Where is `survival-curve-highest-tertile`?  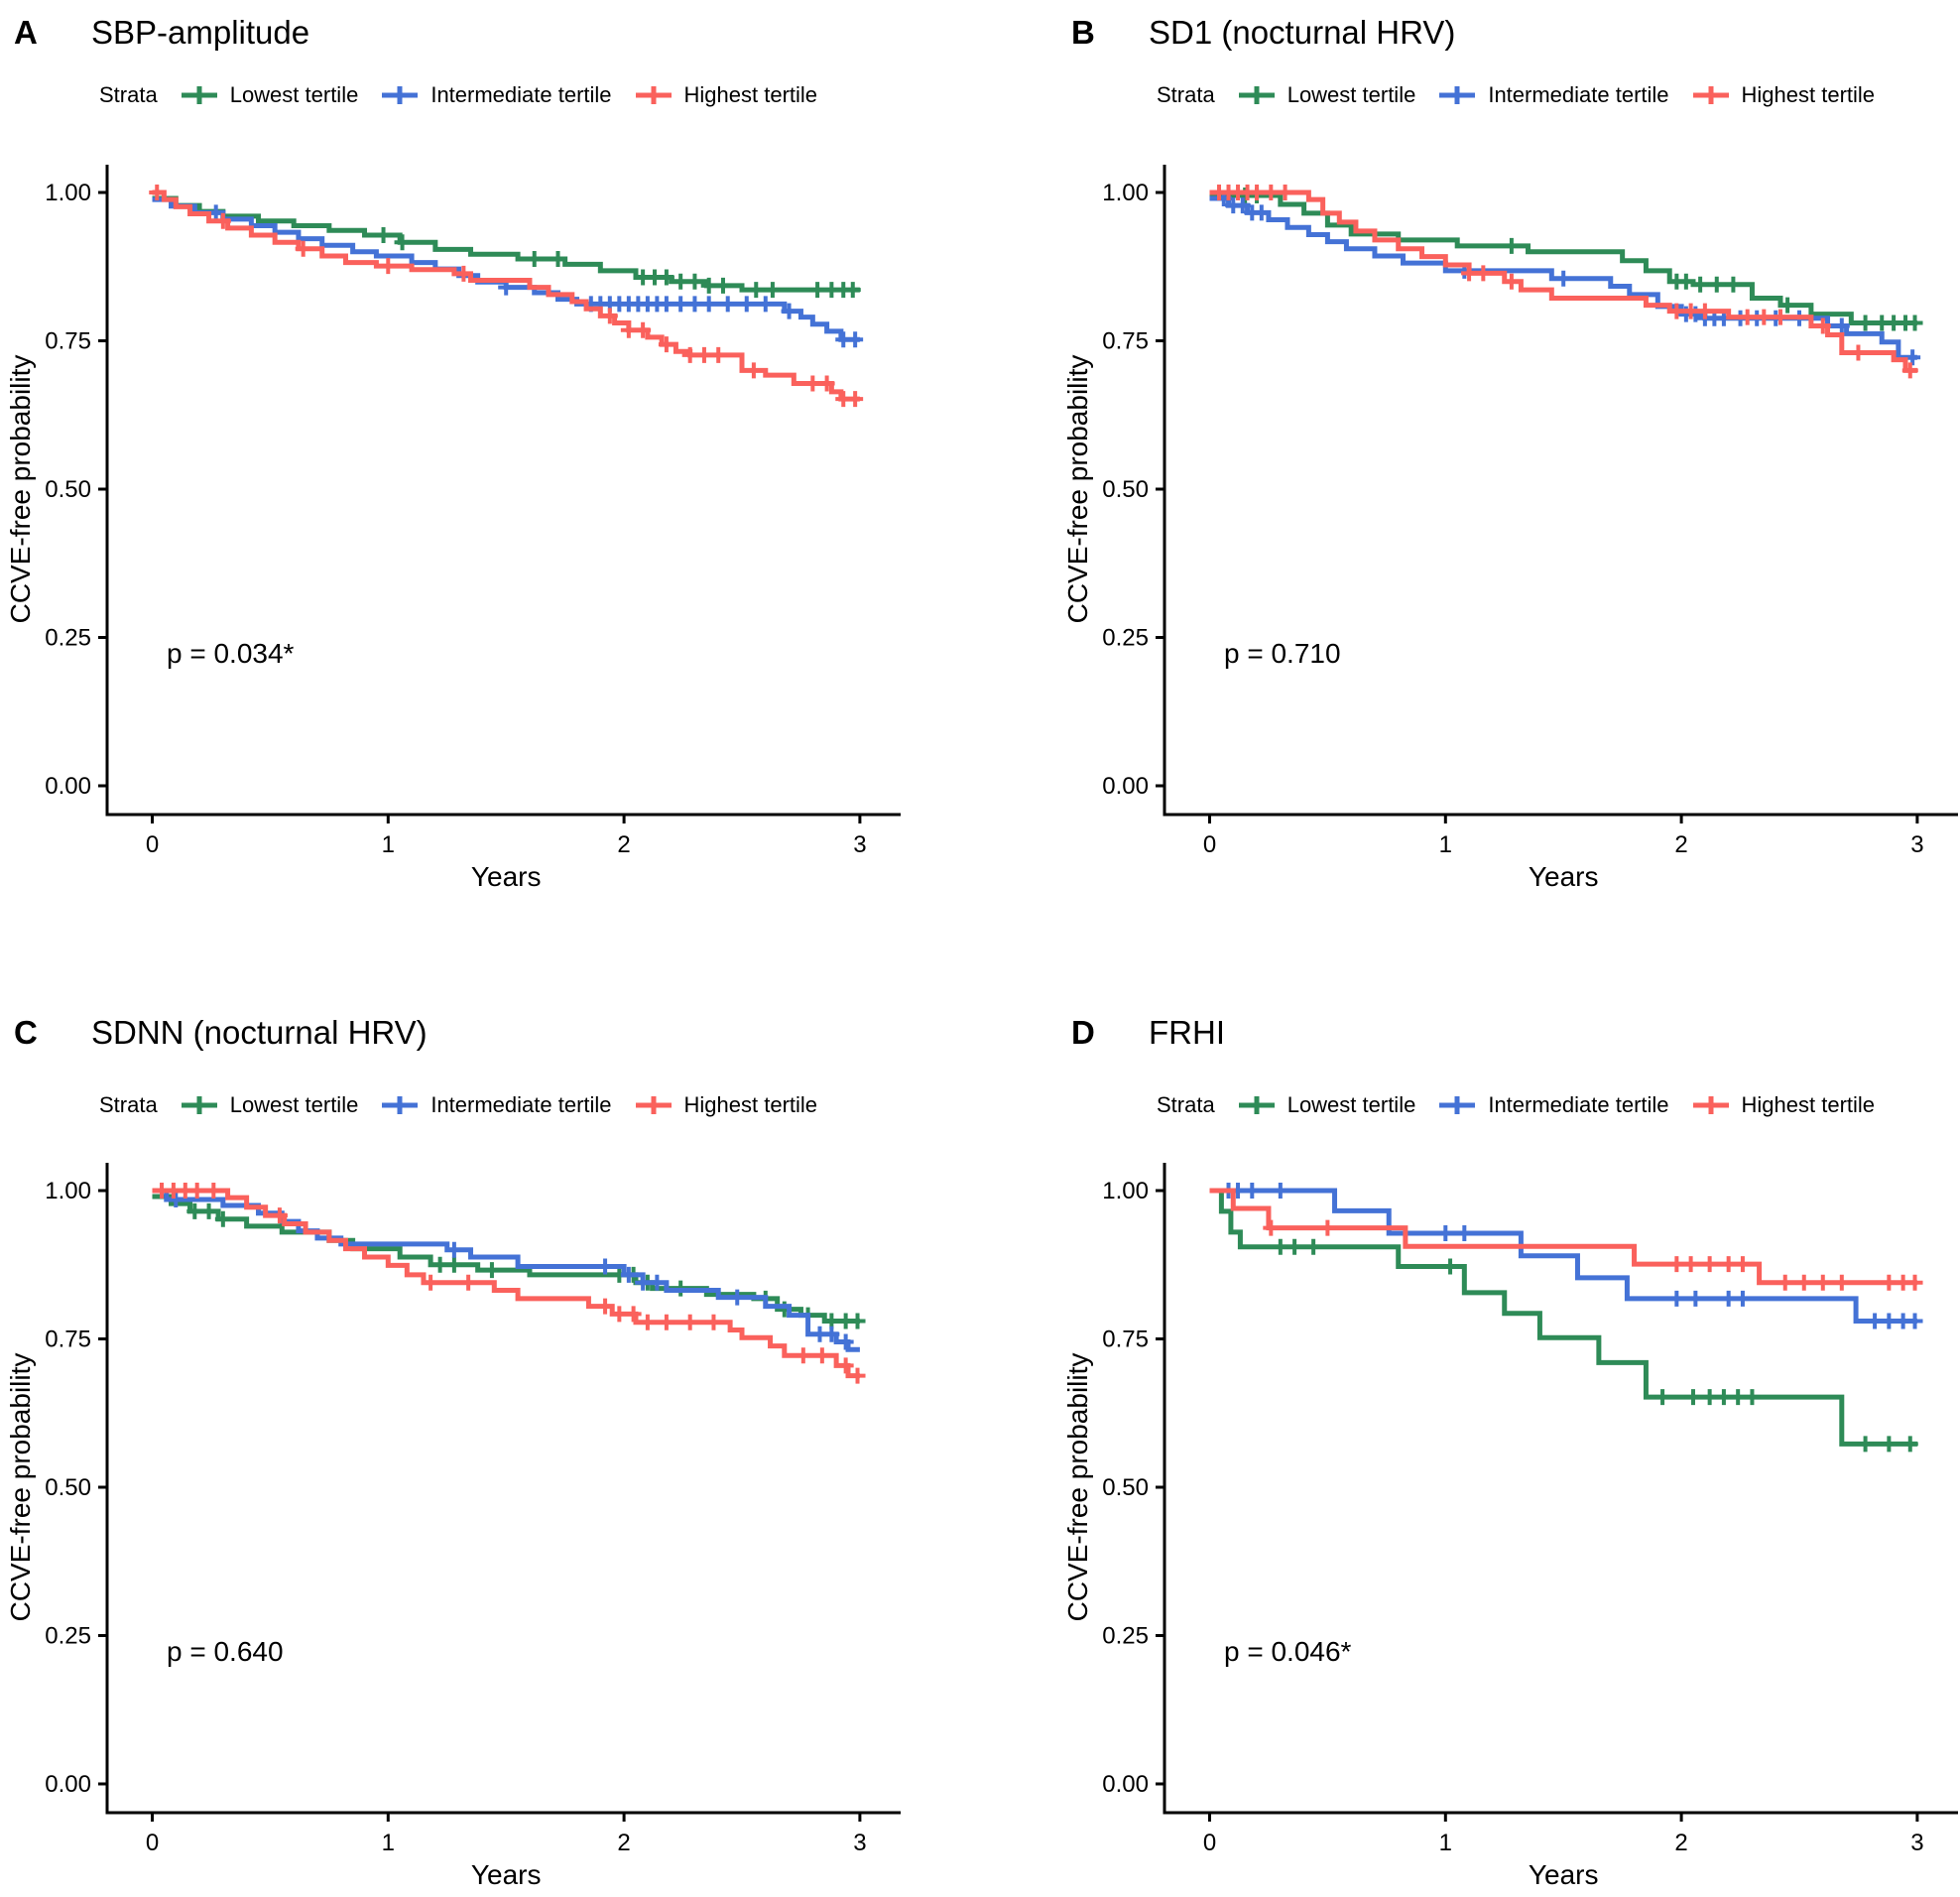
survival-curve-highest-tertile is located at coordinates (506, 296).